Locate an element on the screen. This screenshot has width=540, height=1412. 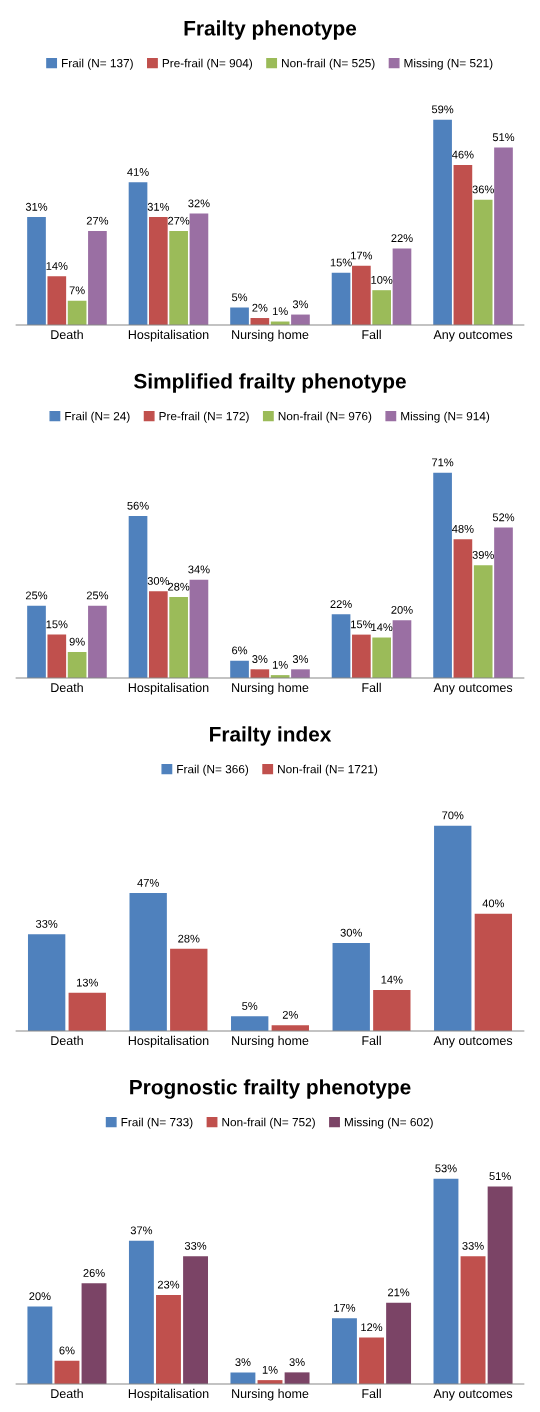
legend-label: Missing (N= 914) is located at coordinates (445, 417).